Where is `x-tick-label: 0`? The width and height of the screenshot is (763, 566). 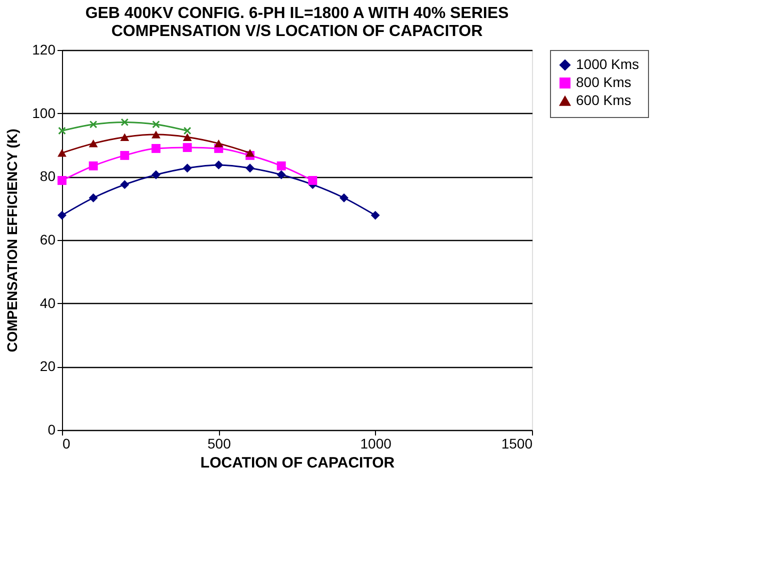 x-tick-label: 0 is located at coordinates (66, 444).